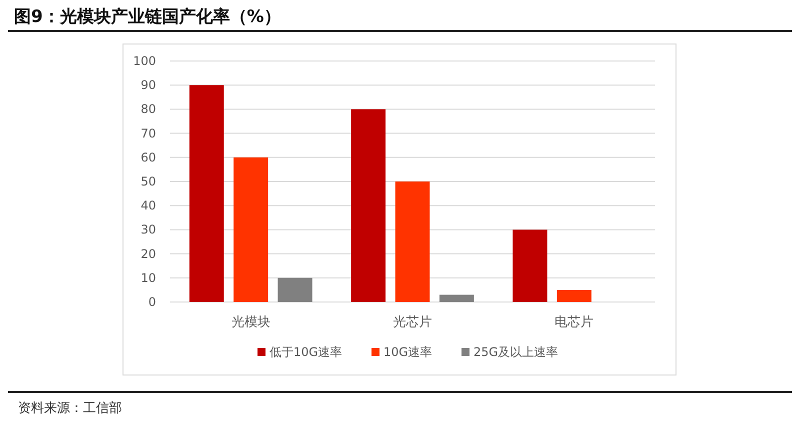 The image size is (800, 421). What do you see at coordinates (148, 157) in the screenshot?
I see `y-tick-label: 60` at bounding box center [148, 157].